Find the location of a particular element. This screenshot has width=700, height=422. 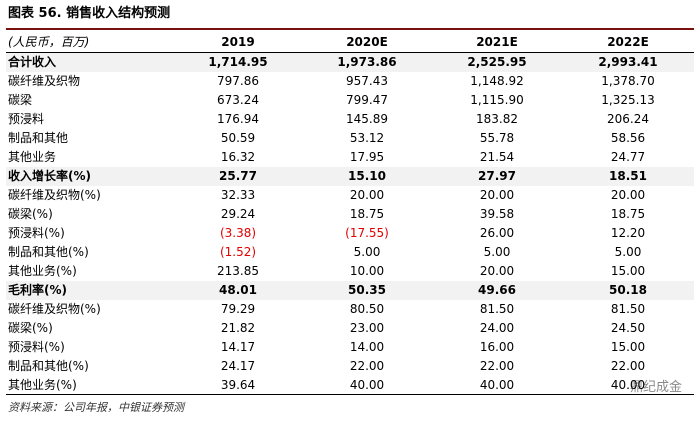

cell: 14.17 is located at coordinates (238, 347).